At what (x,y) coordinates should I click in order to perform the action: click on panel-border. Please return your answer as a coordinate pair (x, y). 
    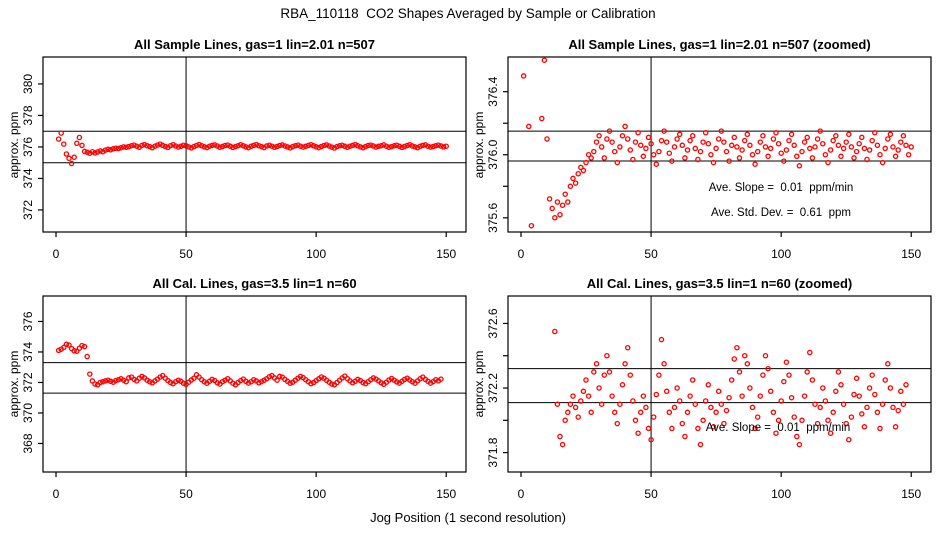
    Looking at the image, I should click on (254, 144).